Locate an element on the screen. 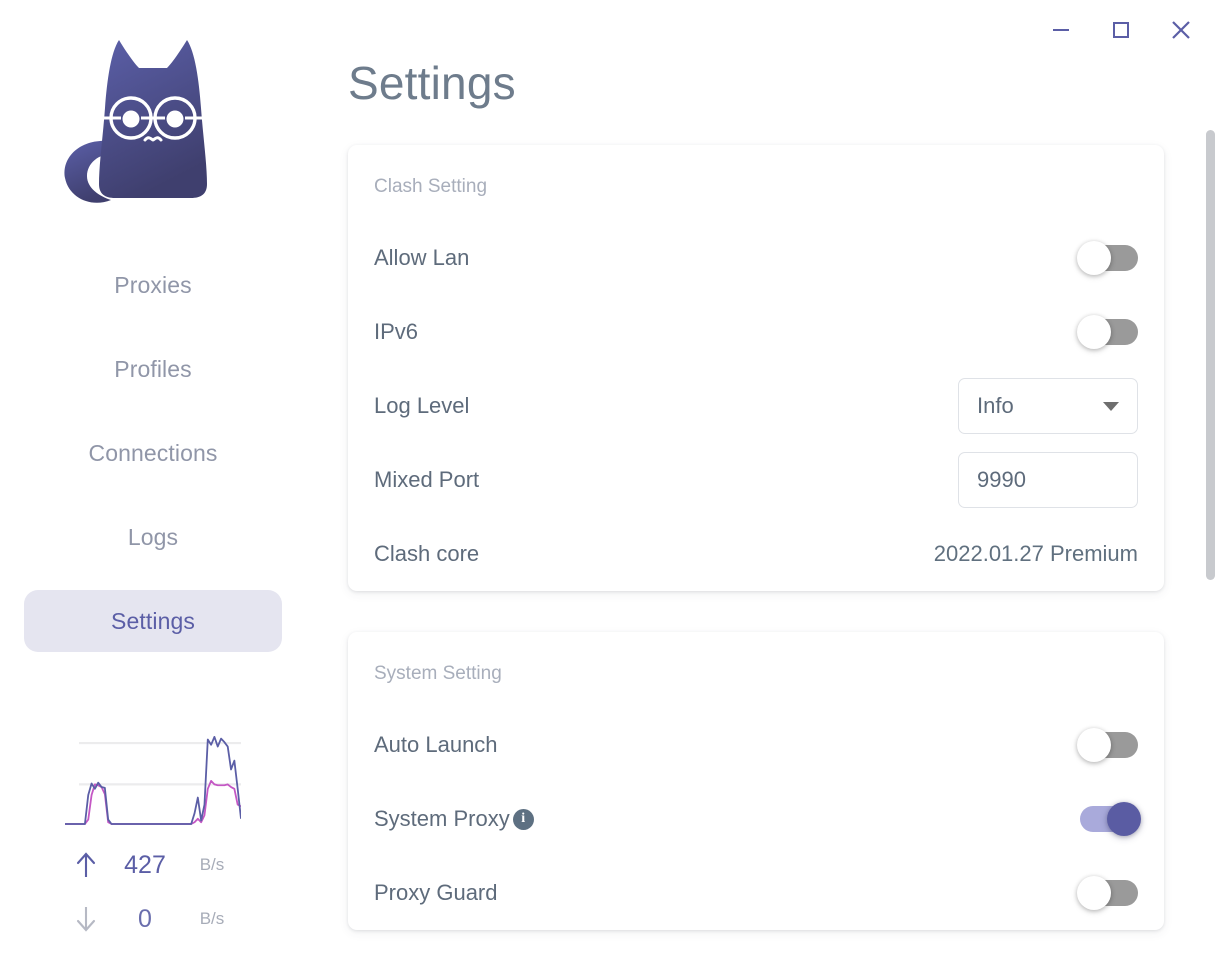  titlebar is located at coordinates (1112, 30).